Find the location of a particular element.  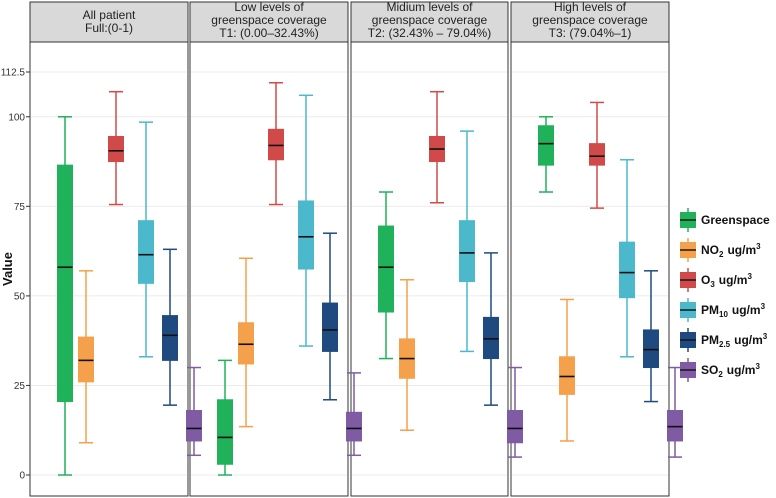

panel-title-line: Low levels of is located at coordinates (269, 7).